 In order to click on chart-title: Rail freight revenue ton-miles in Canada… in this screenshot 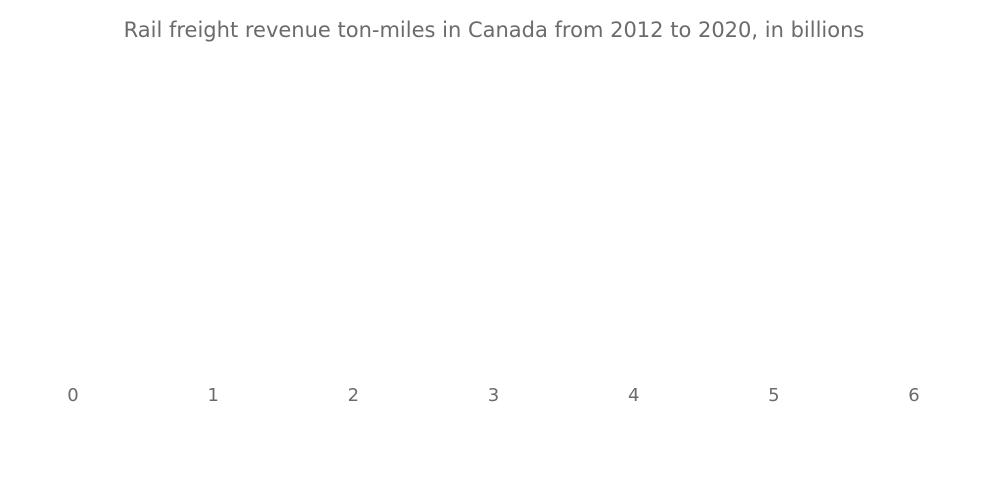, I will do `click(494, 30)`.